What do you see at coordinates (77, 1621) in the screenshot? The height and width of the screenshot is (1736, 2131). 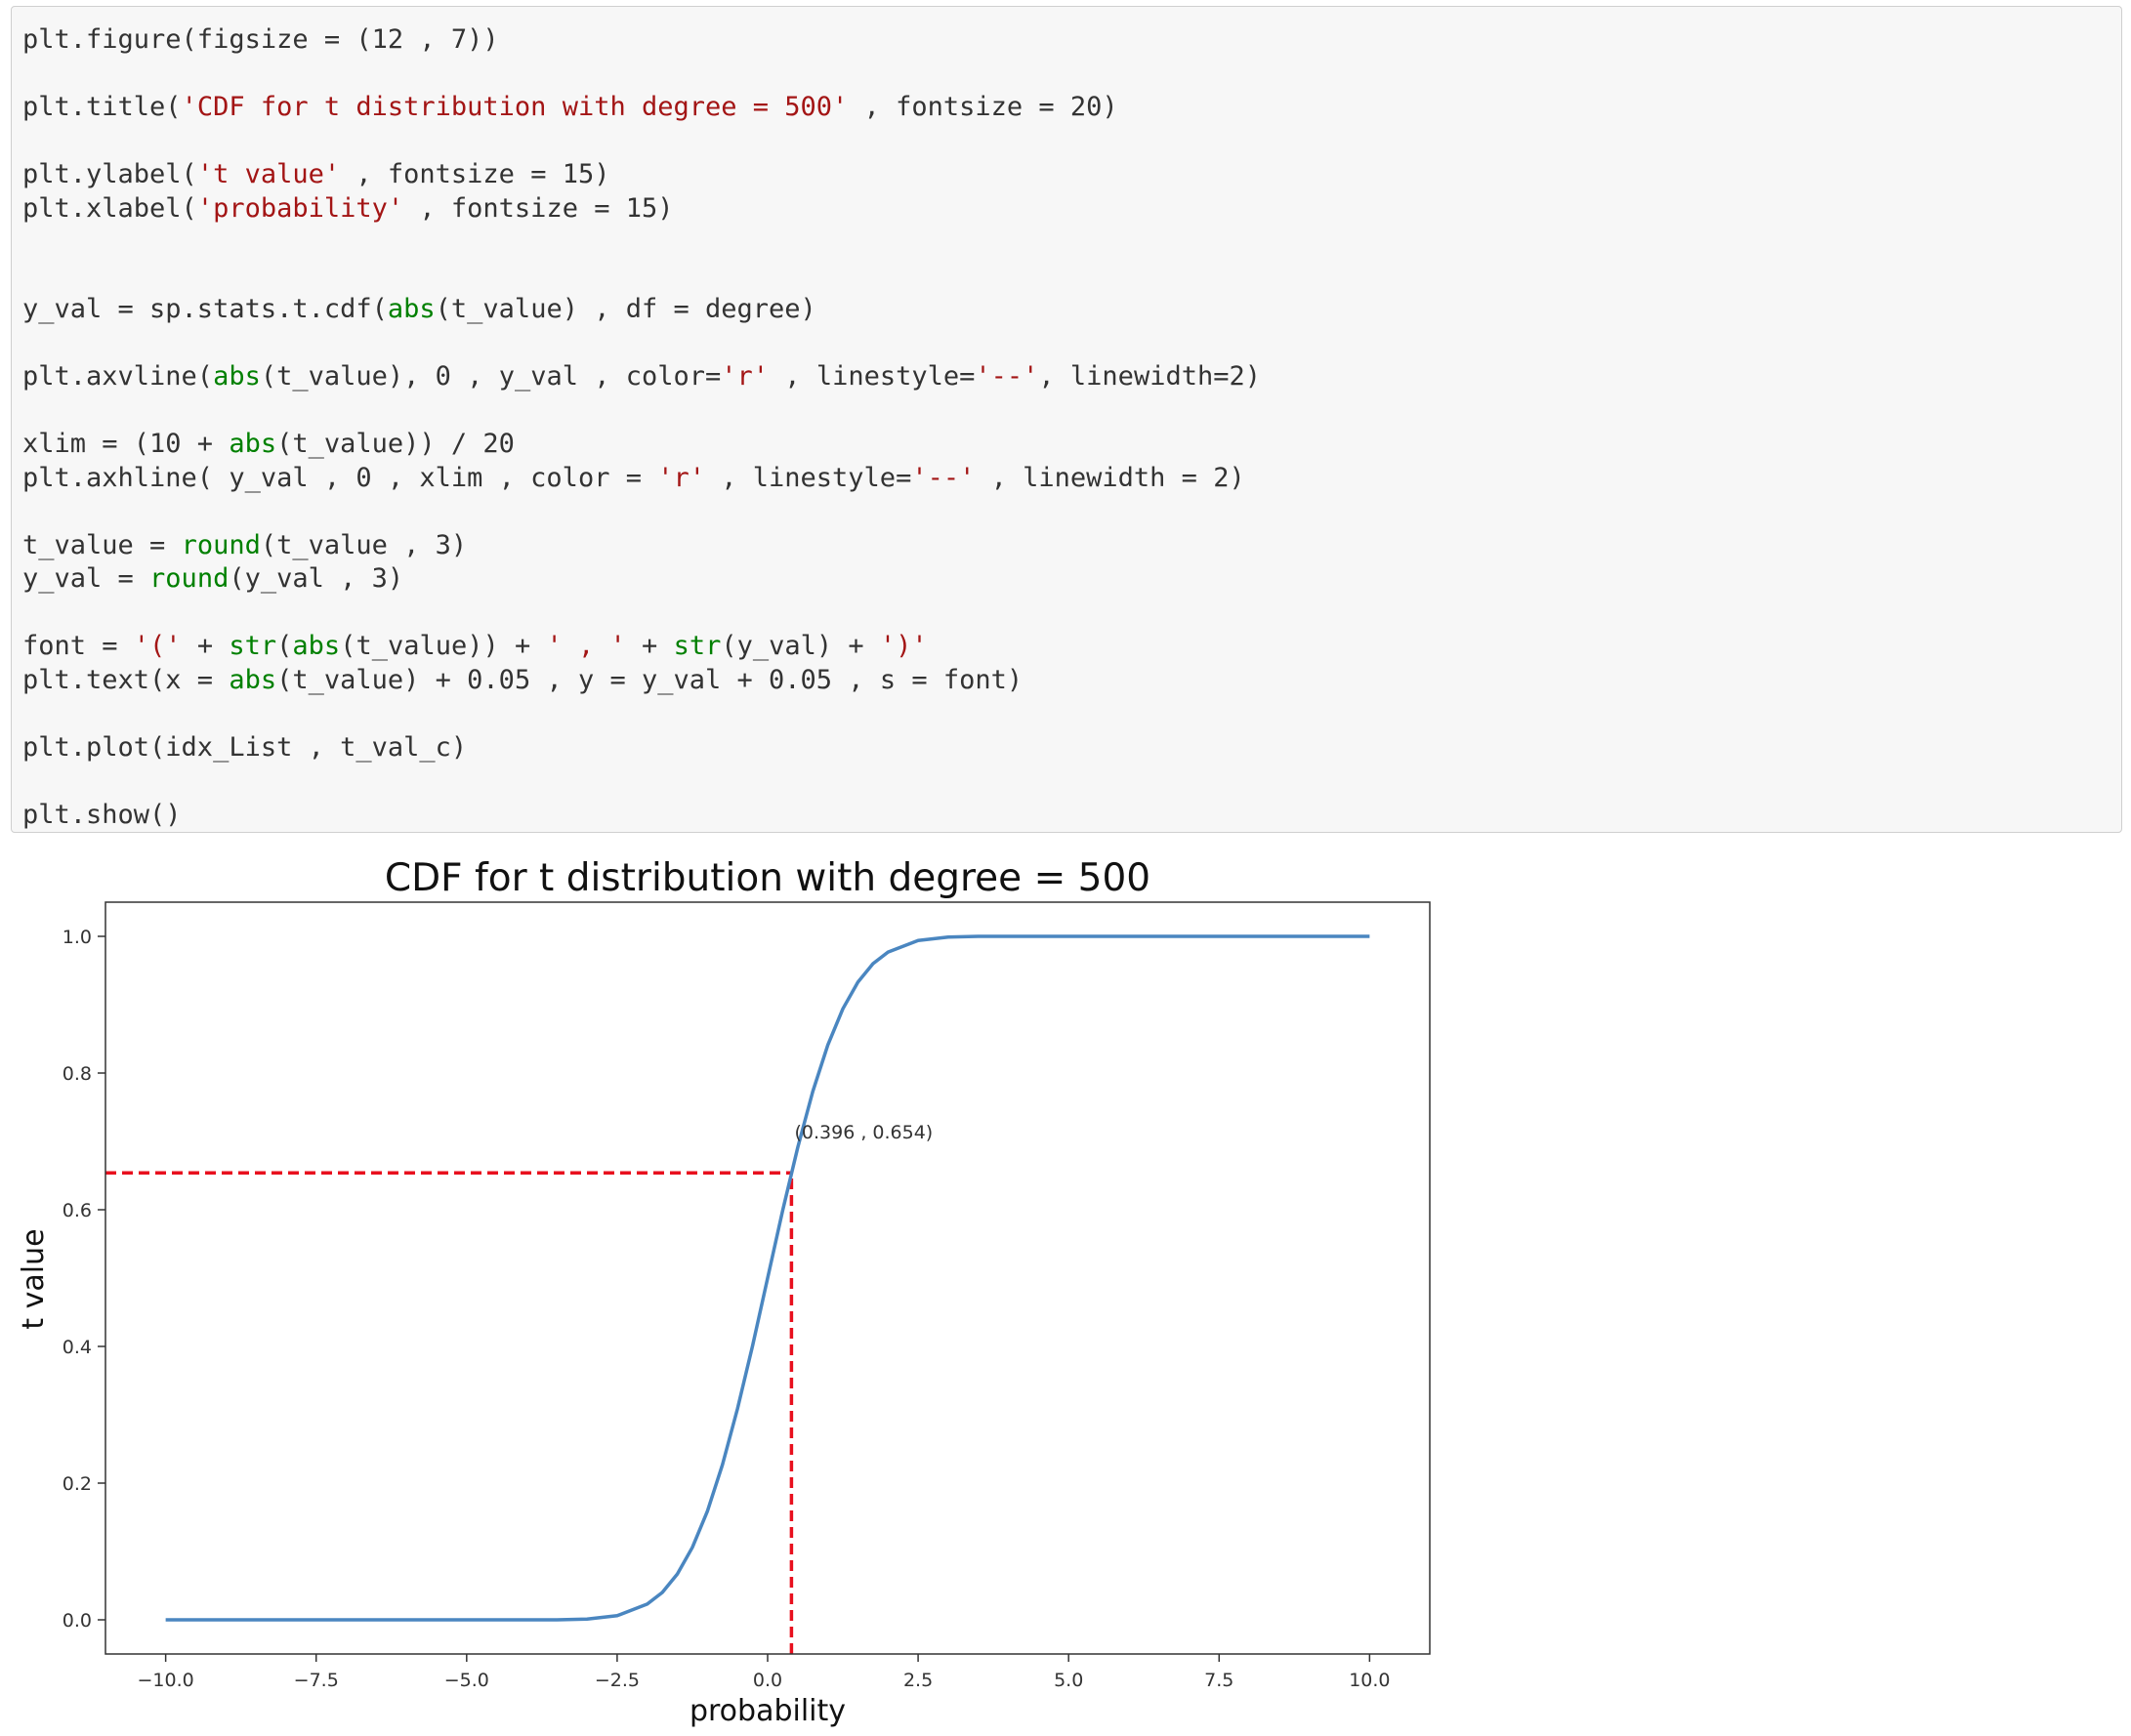 I see `y-tick-label: 0.0` at bounding box center [77, 1621].